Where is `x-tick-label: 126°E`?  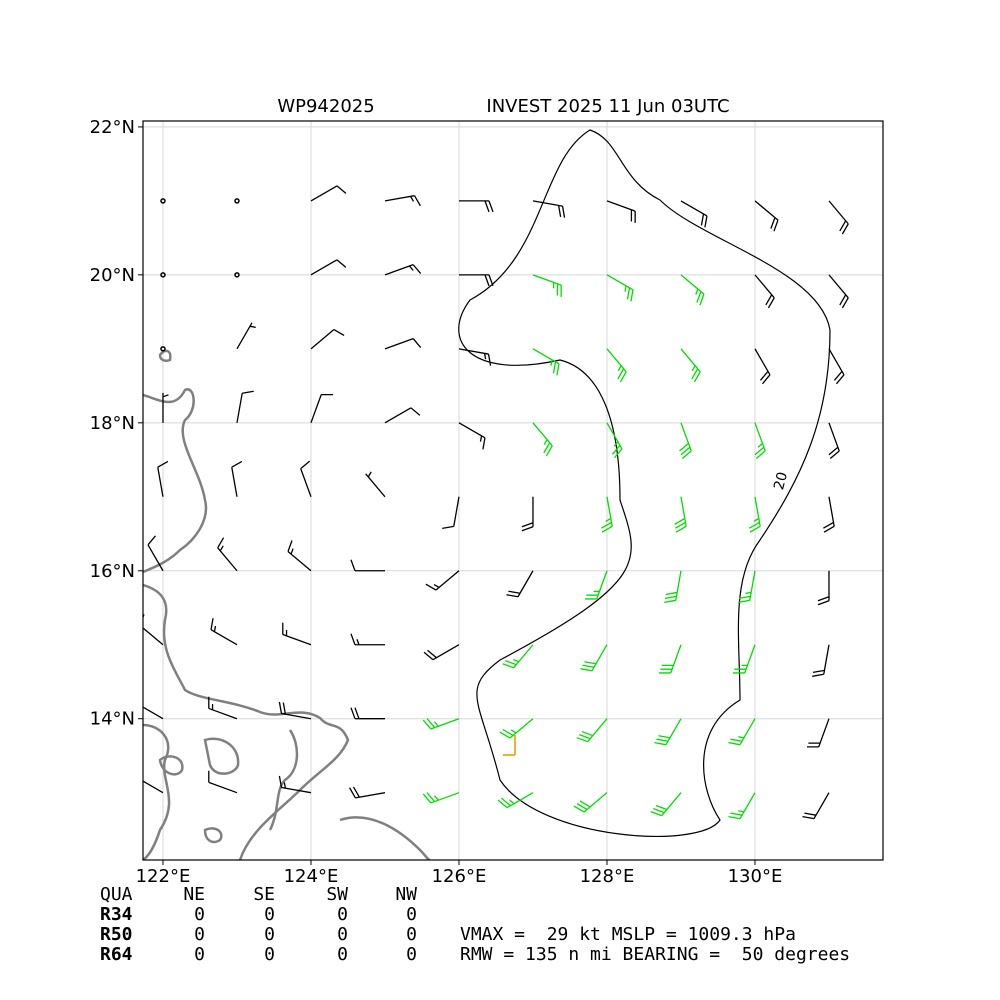 x-tick-label: 126°E is located at coordinates (459, 876).